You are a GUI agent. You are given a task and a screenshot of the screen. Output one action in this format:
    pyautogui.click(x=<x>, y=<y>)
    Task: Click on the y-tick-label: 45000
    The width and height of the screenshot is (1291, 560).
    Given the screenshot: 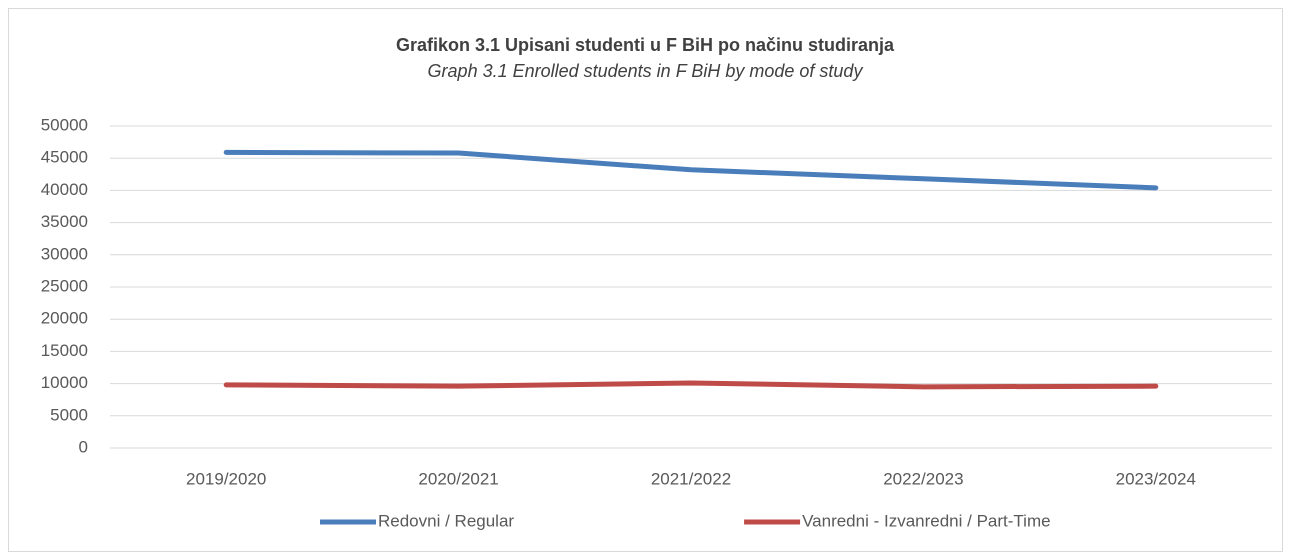 What is the action you would take?
    pyautogui.click(x=64, y=157)
    